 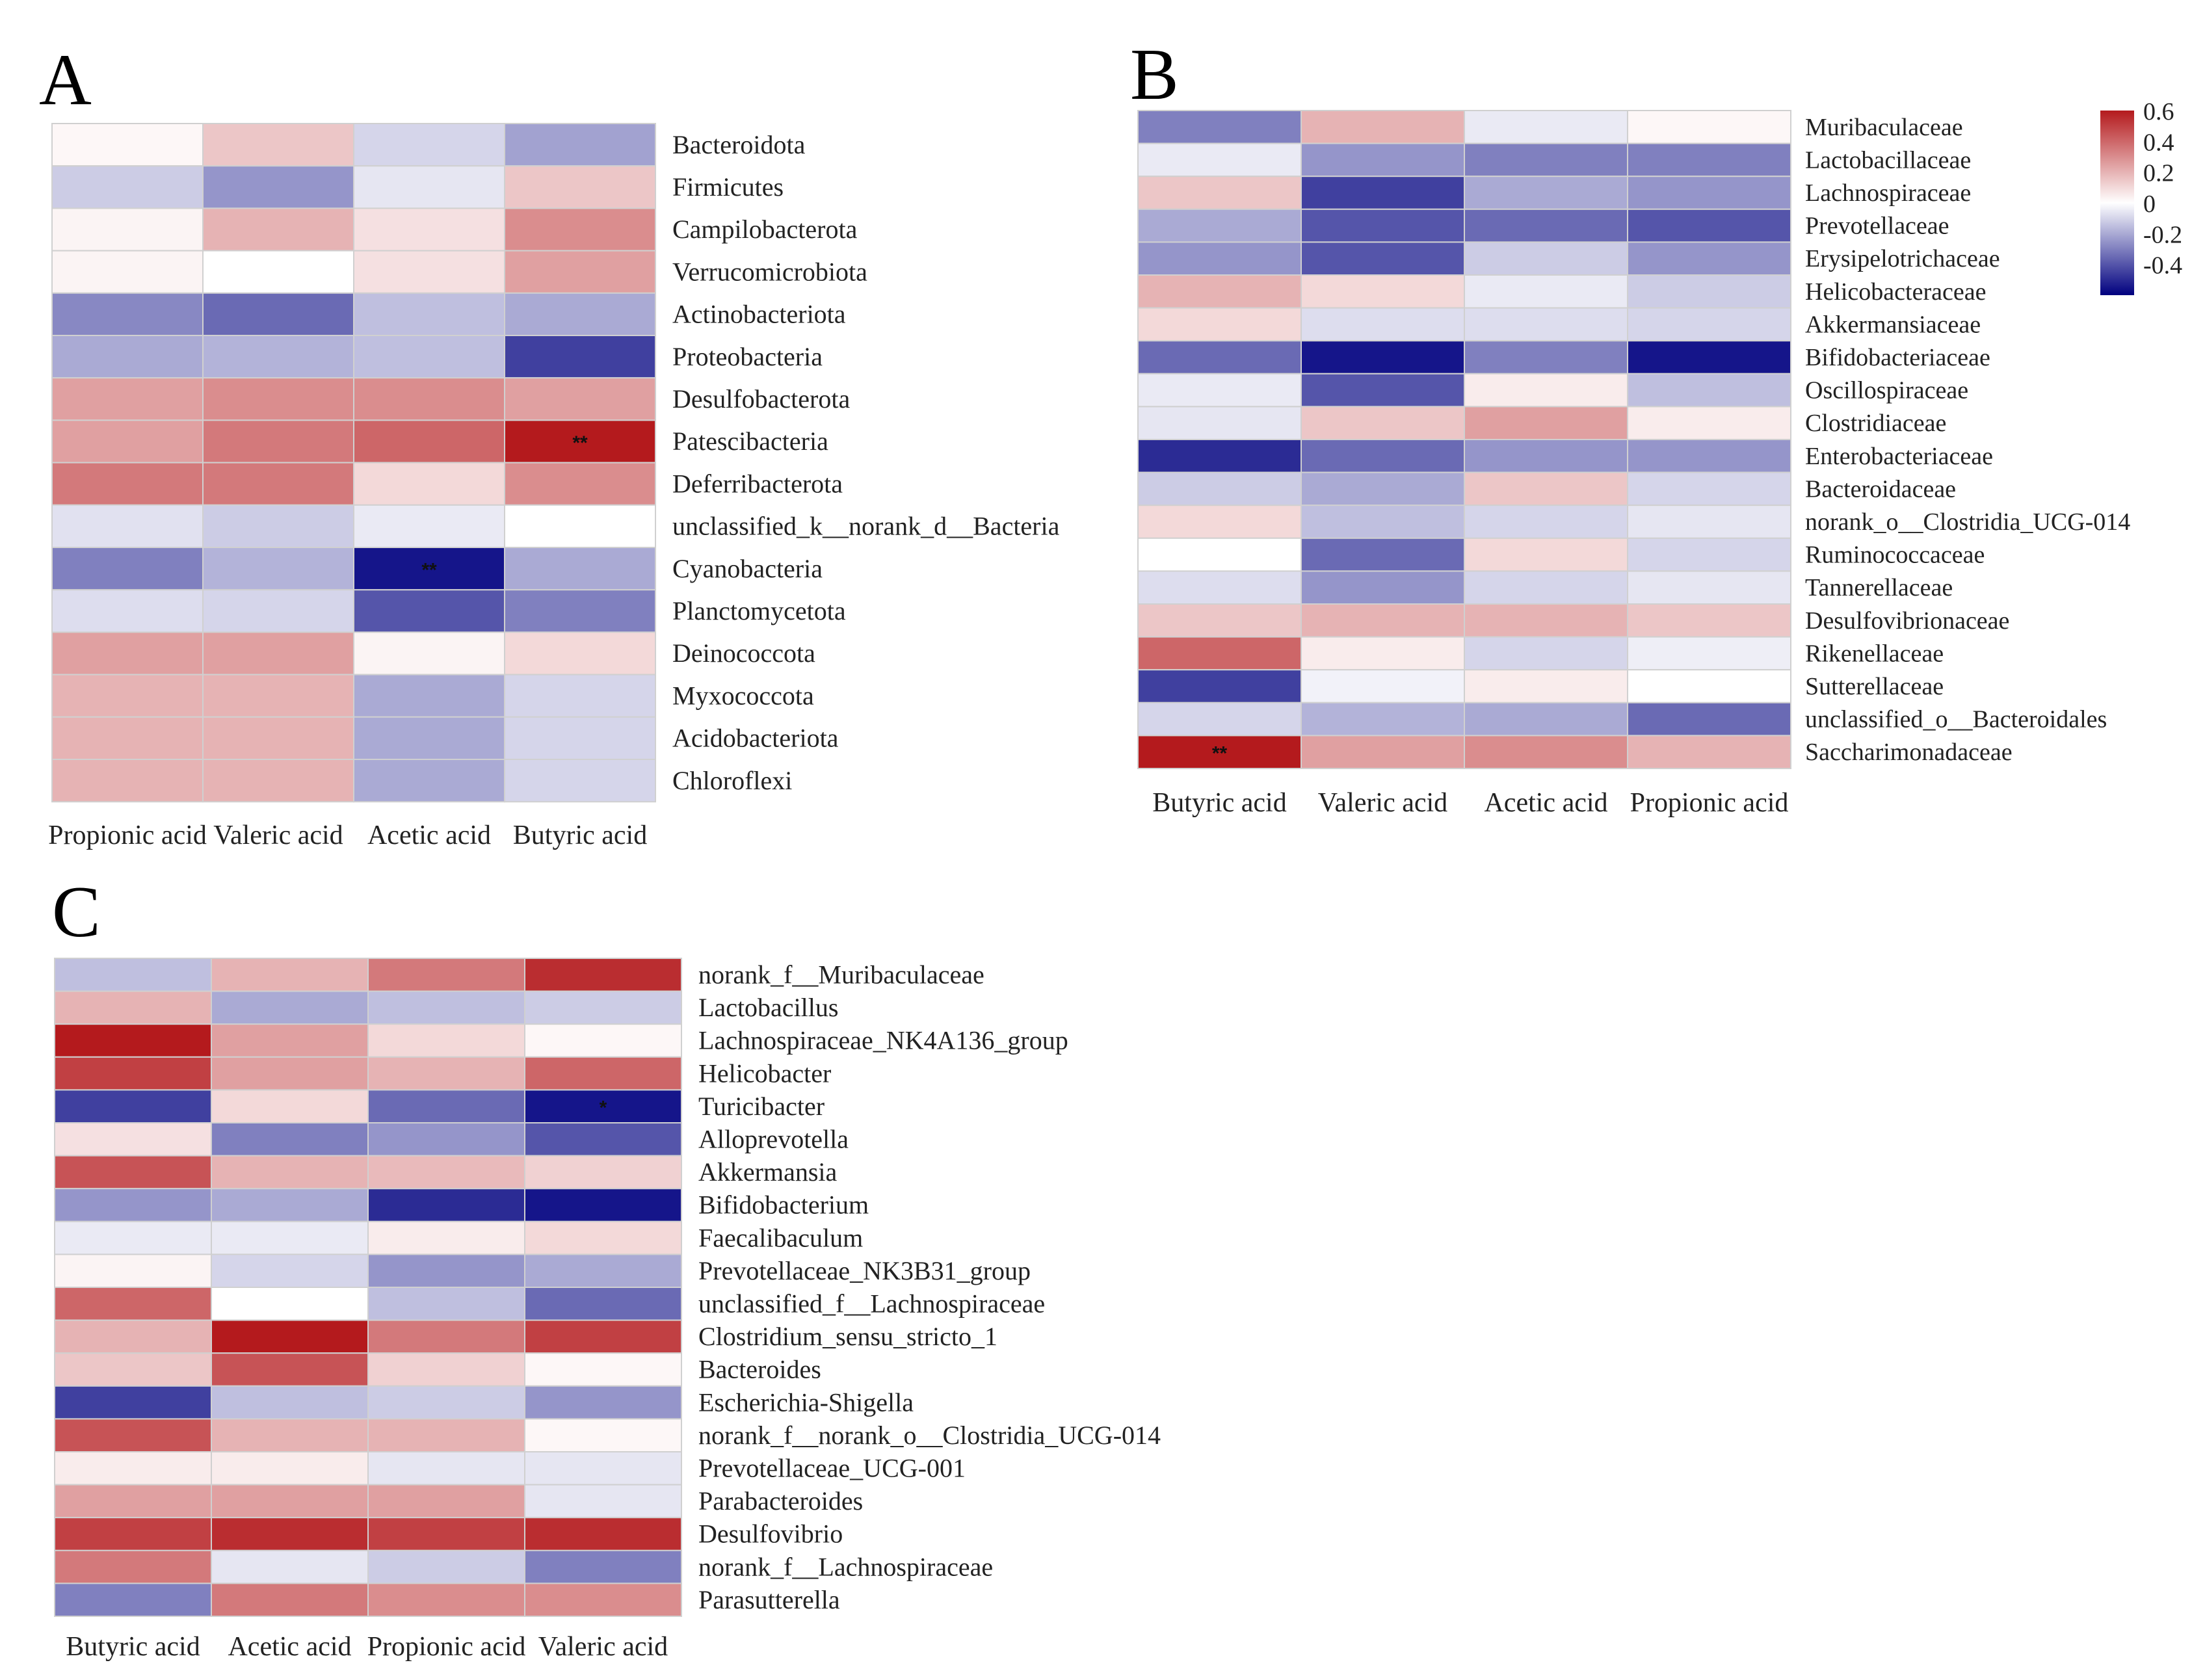 What do you see at coordinates (845, 1566) in the screenshot?
I see `row-label-c: norank_f__Lachnospiraceae` at bounding box center [845, 1566].